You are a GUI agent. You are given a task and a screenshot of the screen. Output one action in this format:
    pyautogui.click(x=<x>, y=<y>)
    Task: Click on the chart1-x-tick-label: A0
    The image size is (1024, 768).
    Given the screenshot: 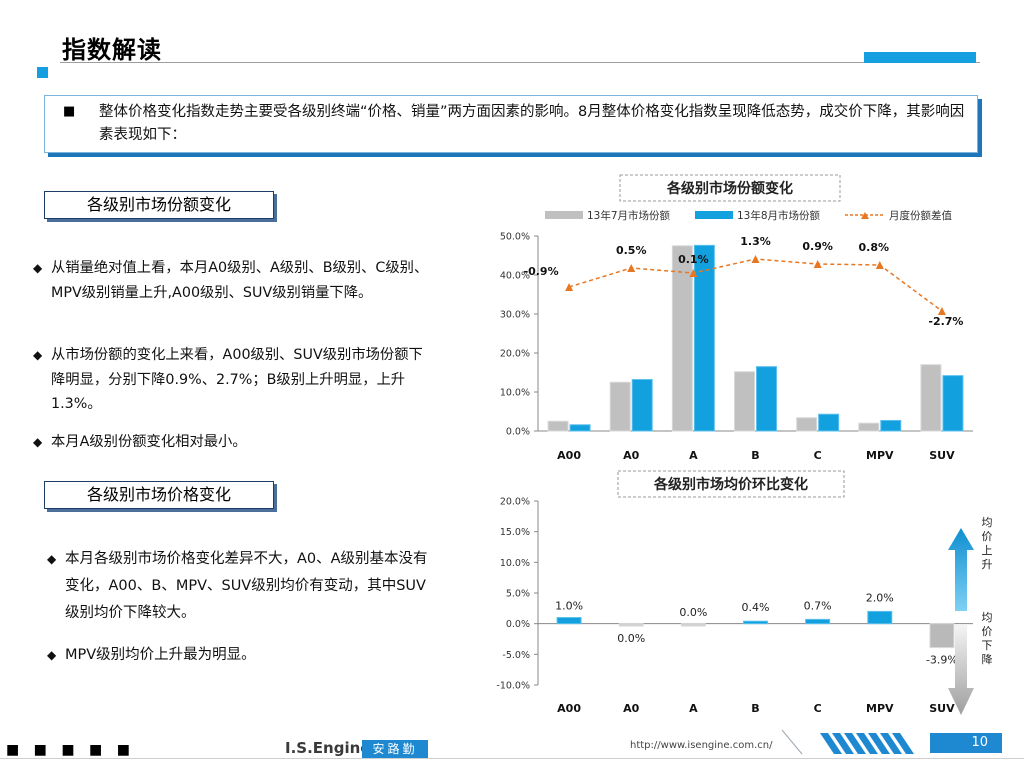 What is the action you would take?
    pyautogui.click(x=631, y=455)
    